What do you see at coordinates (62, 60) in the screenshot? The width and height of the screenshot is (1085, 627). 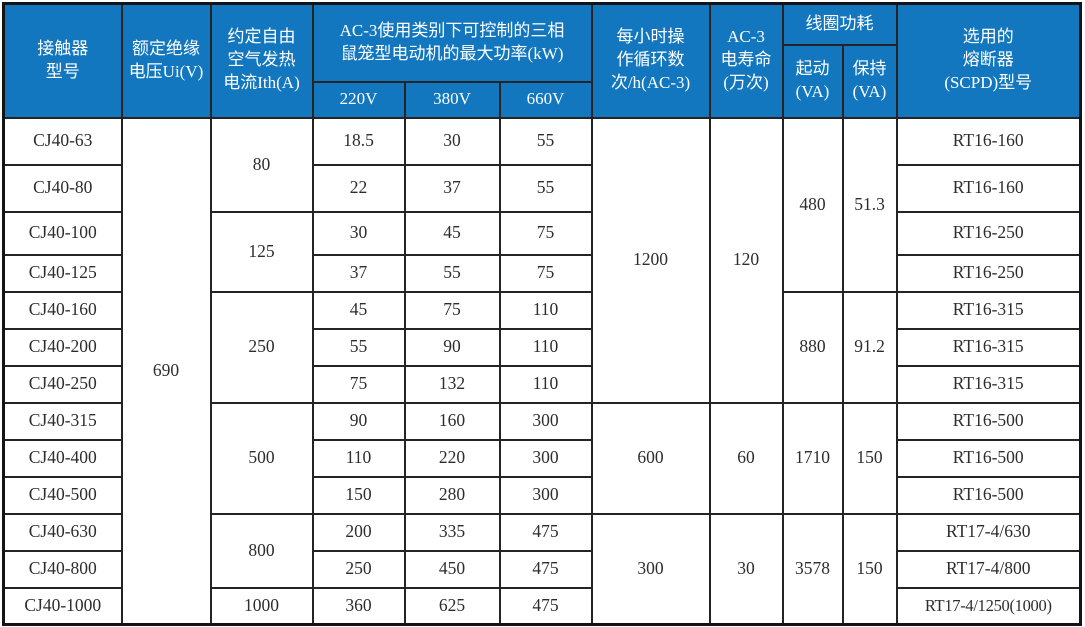 I see `header-contactor-model: 接触器 型号` at bounding box center [62, 60].